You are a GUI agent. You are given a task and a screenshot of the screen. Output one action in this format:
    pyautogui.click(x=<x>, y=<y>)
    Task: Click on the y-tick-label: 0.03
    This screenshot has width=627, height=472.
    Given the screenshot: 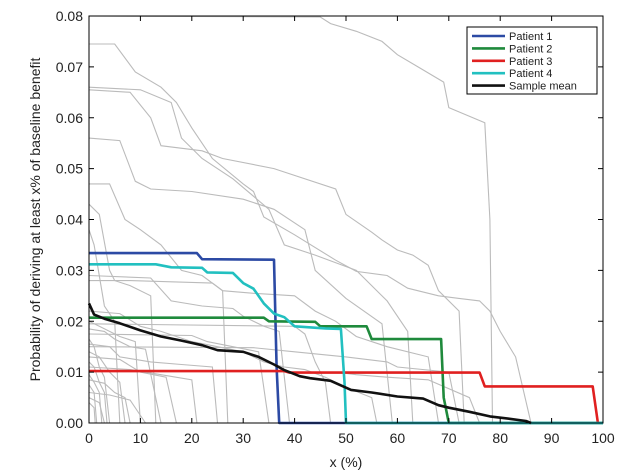 What is the action you would take?
    pyautogui.click(x=69, y=270)
    